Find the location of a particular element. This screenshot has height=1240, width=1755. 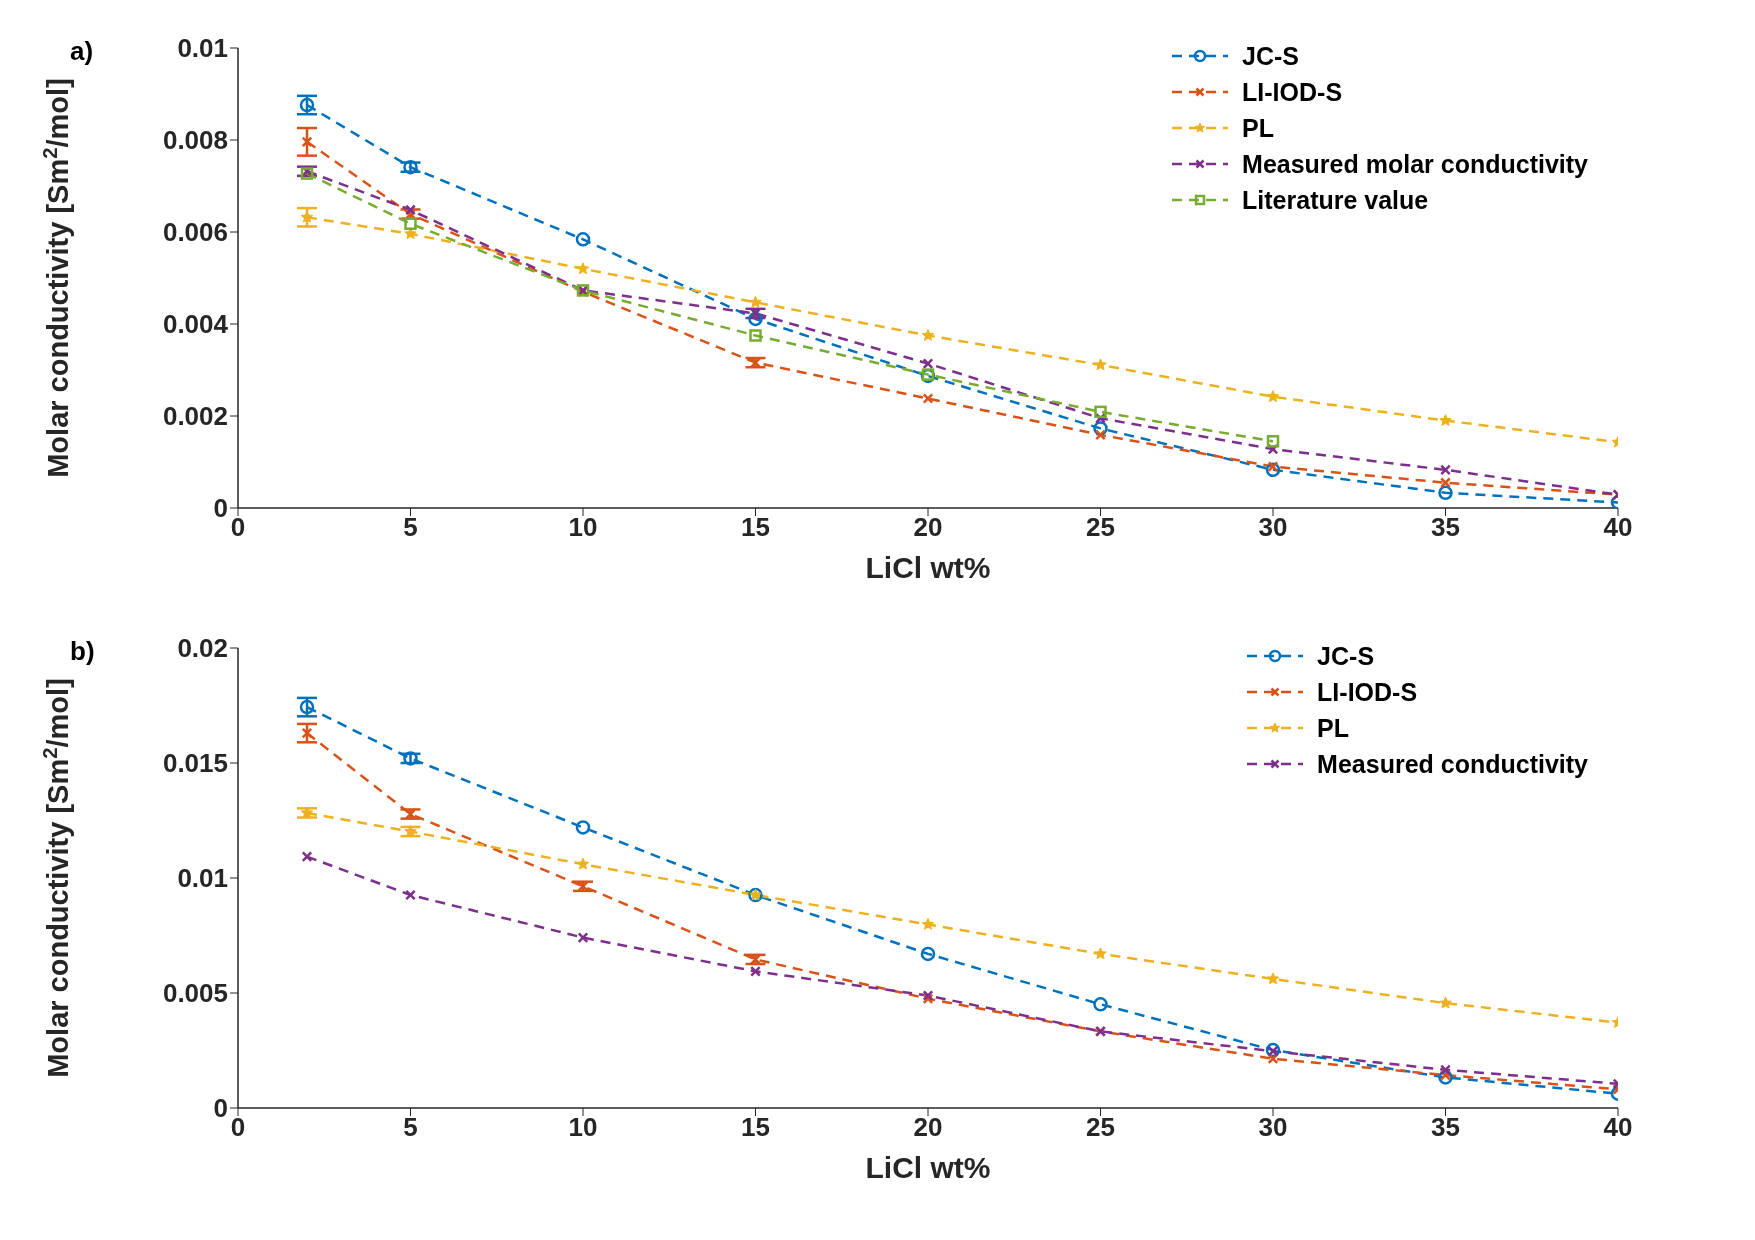

y-tick-label: 0.004 is located at coordinates (195, 324).